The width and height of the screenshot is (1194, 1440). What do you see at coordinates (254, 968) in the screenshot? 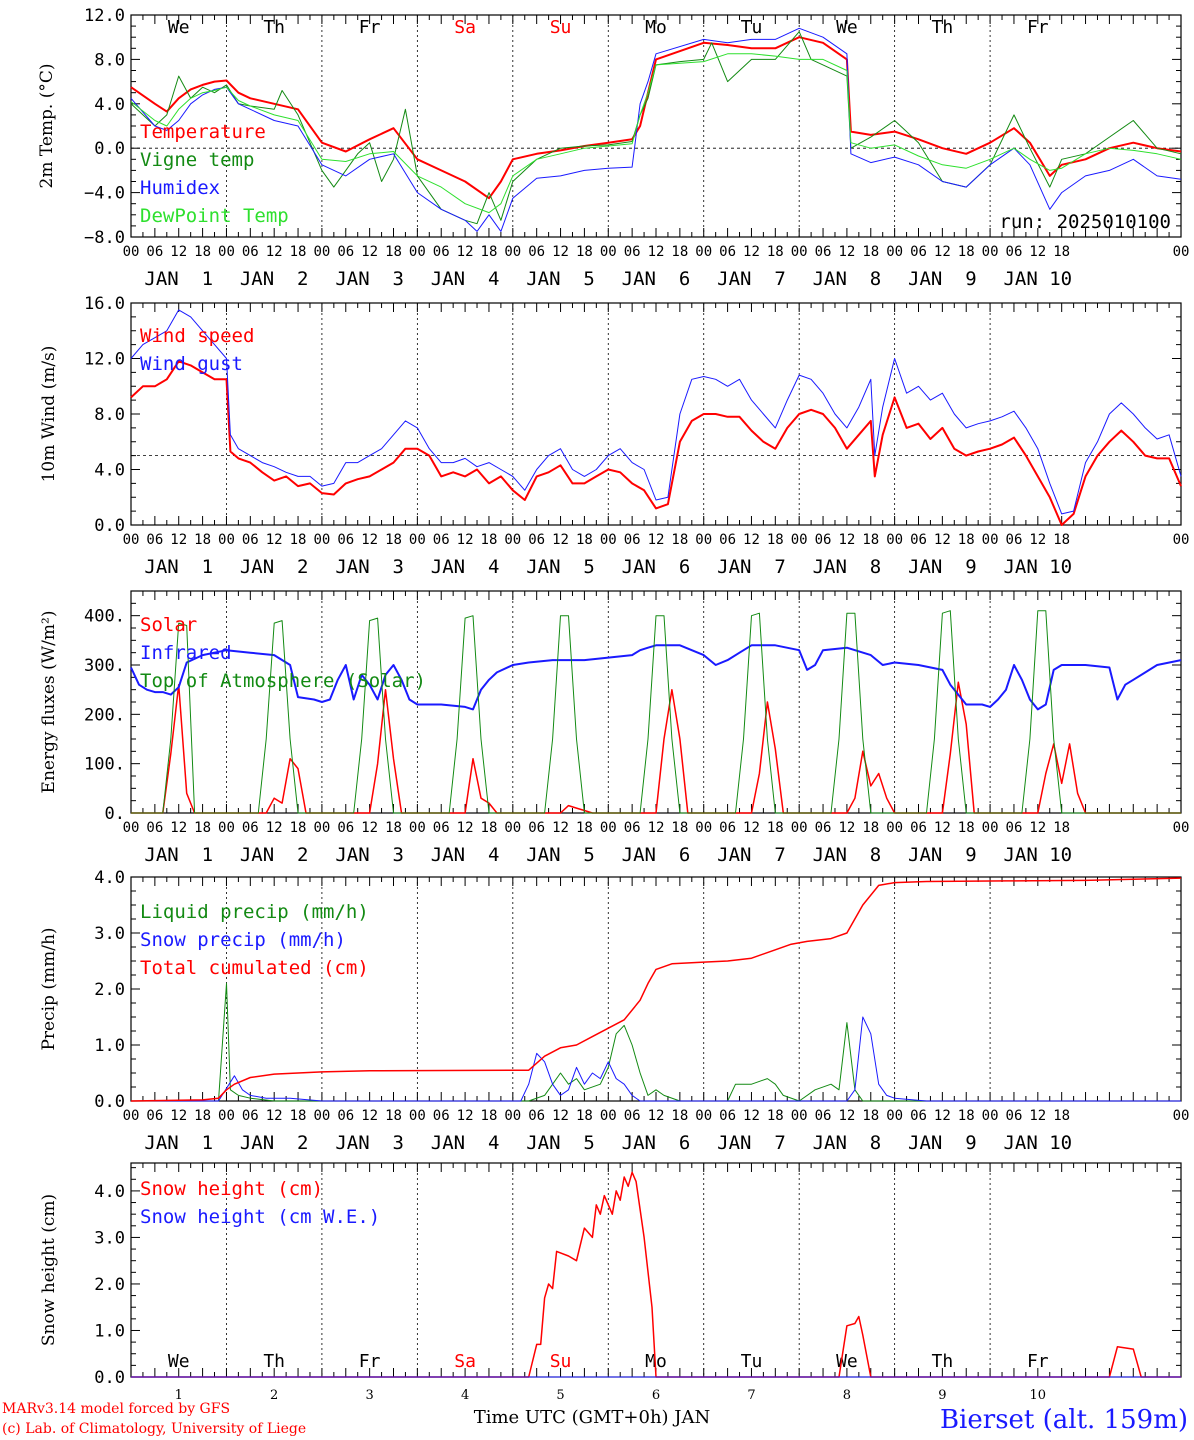
I see `legend-entry: Total cumulated (cm)` at bounding box center [254, 968].